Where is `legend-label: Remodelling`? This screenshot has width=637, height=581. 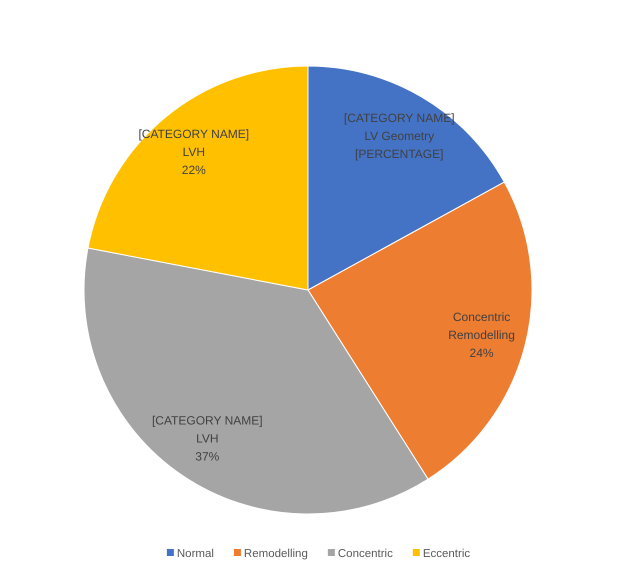 legend-label: Remodelling is located at coordinates (276, 554).